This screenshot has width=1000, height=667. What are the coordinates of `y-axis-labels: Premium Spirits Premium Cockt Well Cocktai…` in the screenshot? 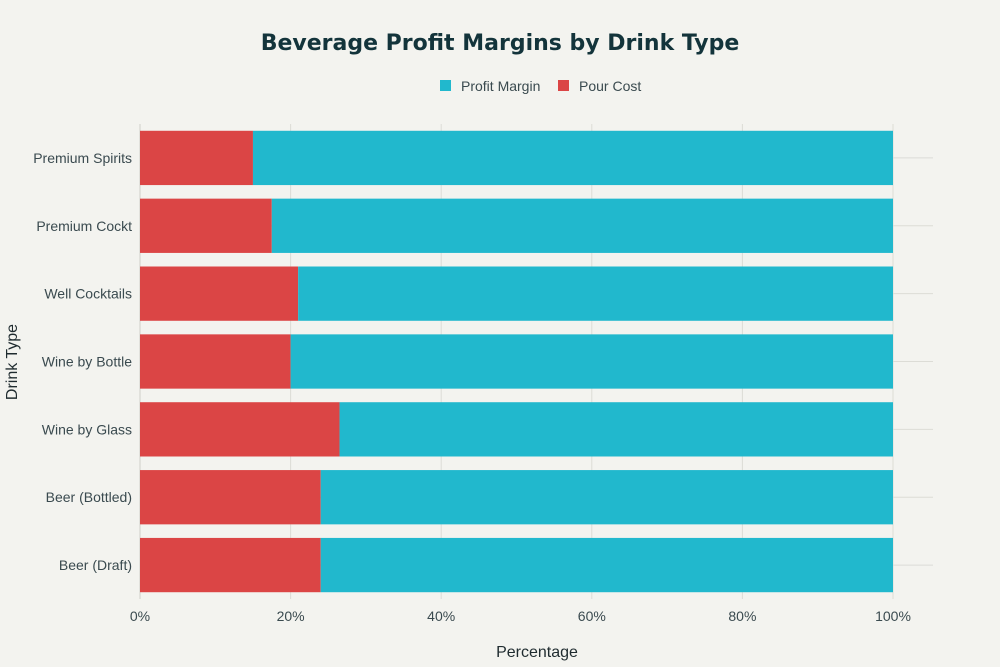 It's located at (82, 361).